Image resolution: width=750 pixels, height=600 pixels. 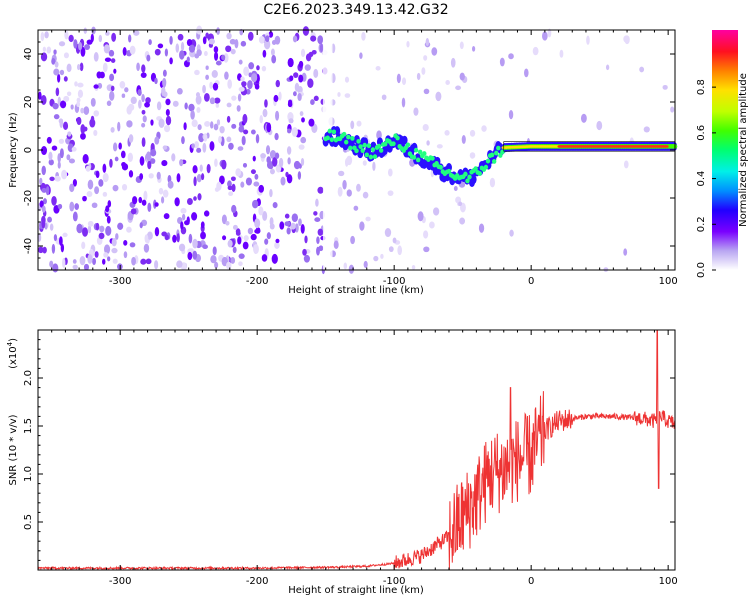 I want to click on colorbar-ticks: 0.0 0.2 0.4 0.6 0.8, so click(x=706, y=178).